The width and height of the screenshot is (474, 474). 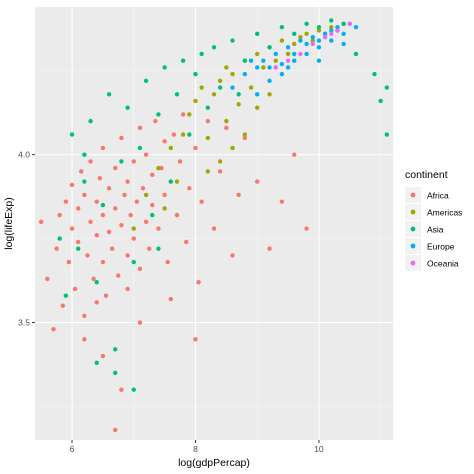 What do you see at coordinates (72, 449) in the screenshot?
I see `x-tick-label: 6` at bounding box center [72, 449].